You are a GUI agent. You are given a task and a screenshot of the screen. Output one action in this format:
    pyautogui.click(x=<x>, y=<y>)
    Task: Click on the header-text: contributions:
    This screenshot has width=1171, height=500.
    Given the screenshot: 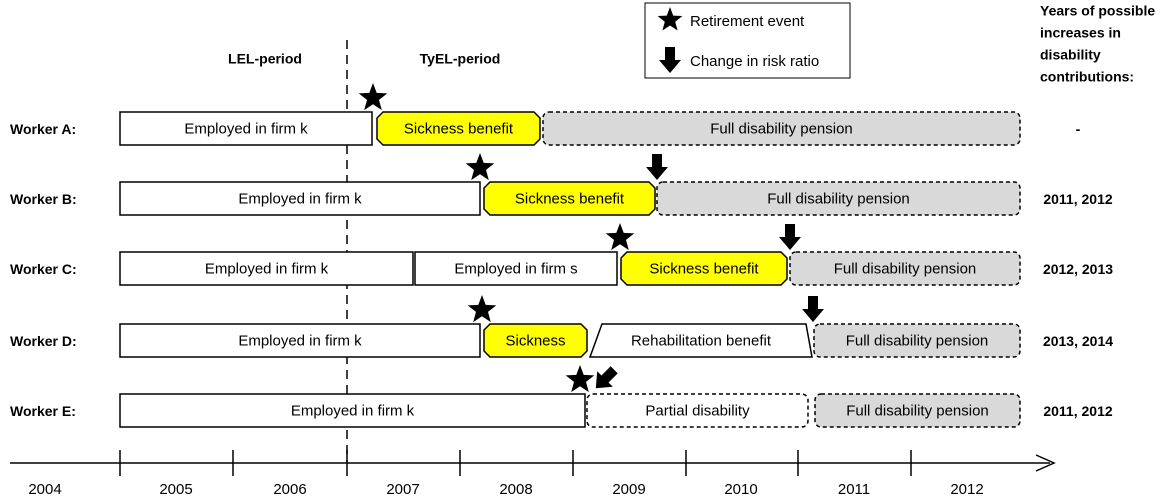 What is the action you would take?
    pyautogui.click(x=1087, y=77)
    